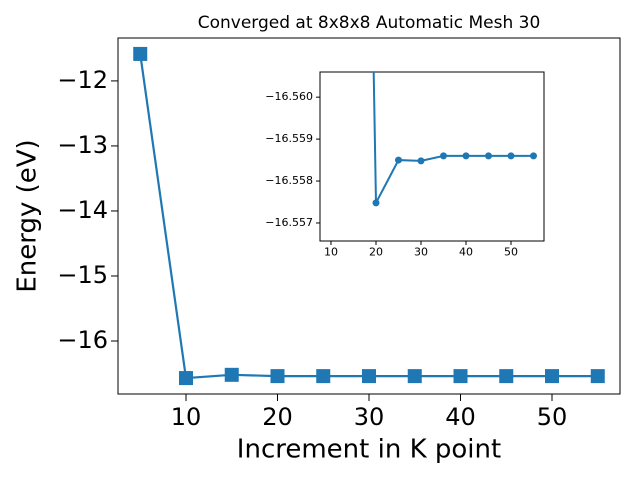 This screenshot has height=480, width=640. What do you see at coordinates (82, 80) in the screenshot?
I see `y-tick-label: −12` at bounding box center [82, 80].